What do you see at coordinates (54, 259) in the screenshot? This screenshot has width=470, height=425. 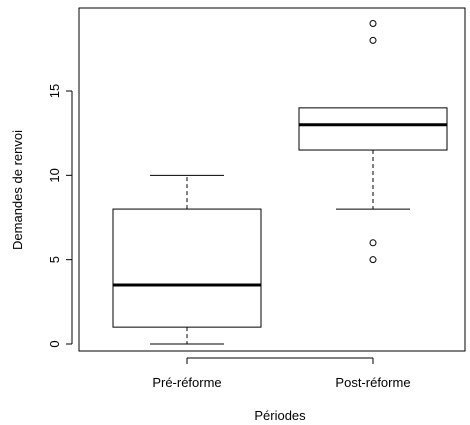 I see `y-tick-label-5: 5` at bounding box center [54, 259].